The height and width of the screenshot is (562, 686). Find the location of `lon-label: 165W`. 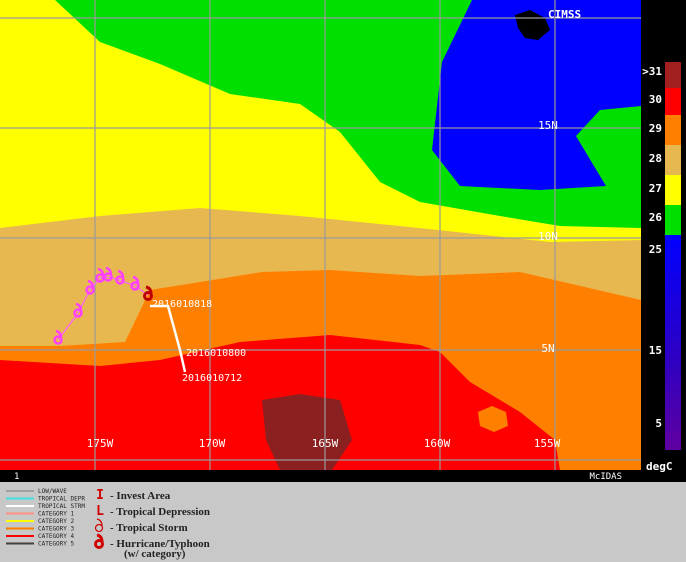

lon-label: 165W is located at coordinates (325, 443).